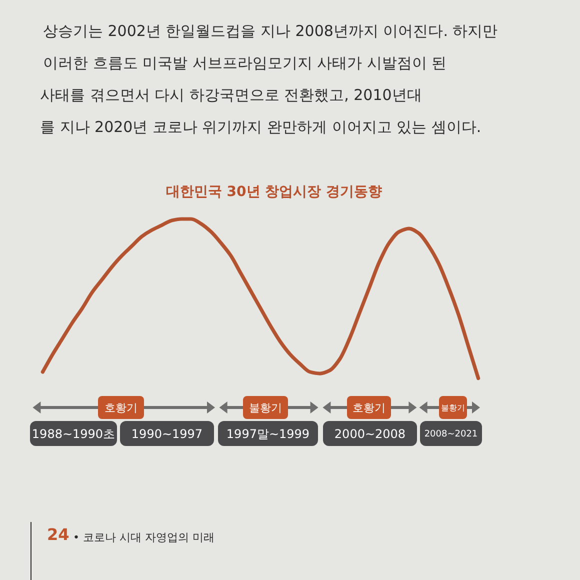 Image resolution: width=580 pixels, height=580 pixels. What do you see at coordinates (451, 435) in the screenshot?
I see `text: 2008~2021` at bounding box center [451, 435].